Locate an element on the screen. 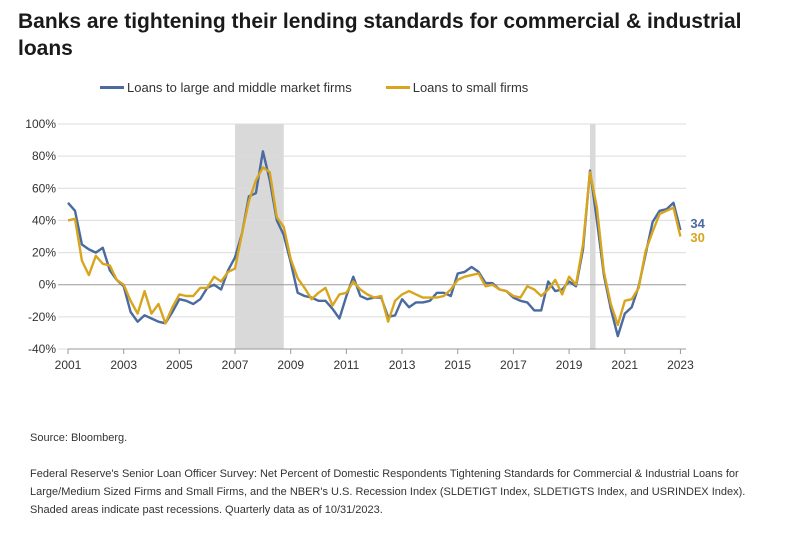  y-tick-label: 80% is located at coordinates (44, 156).